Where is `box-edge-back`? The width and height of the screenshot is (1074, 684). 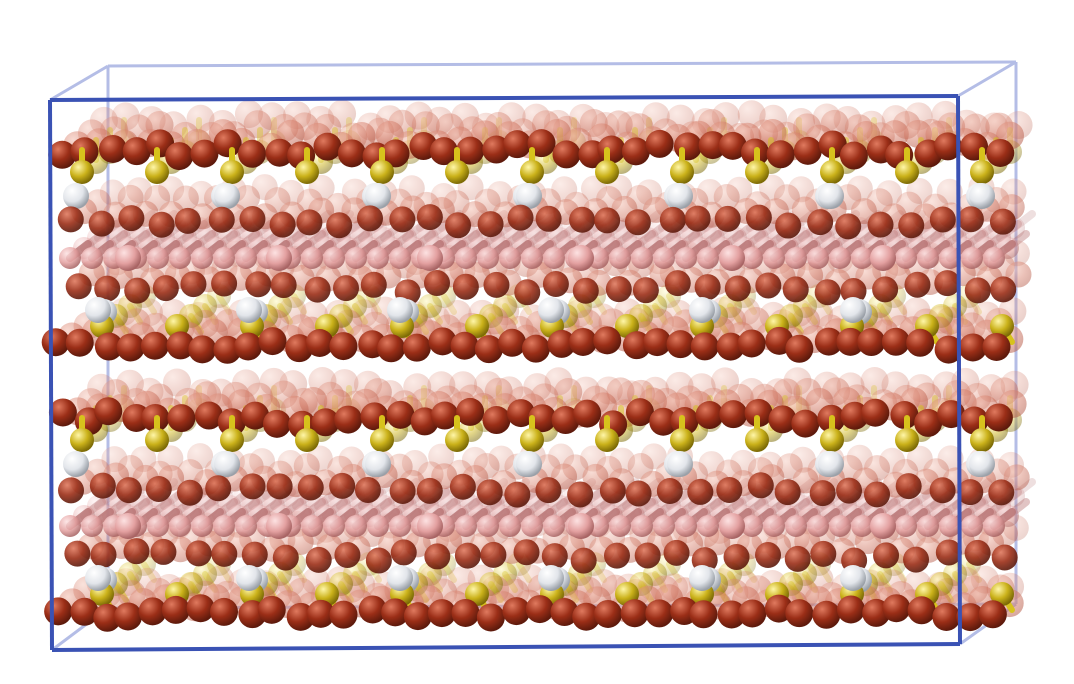 box-edge-back is located at coordinates (562, 64).